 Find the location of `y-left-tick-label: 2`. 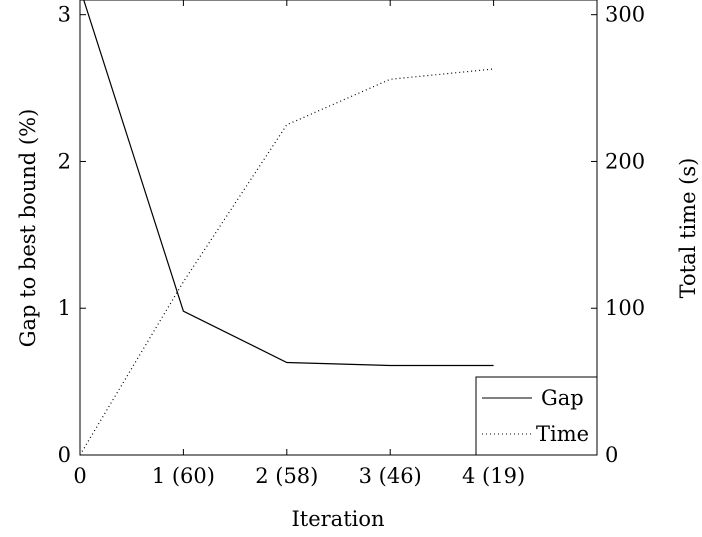

y-left-tick-label: 2 is located at coordinates (64, 161).